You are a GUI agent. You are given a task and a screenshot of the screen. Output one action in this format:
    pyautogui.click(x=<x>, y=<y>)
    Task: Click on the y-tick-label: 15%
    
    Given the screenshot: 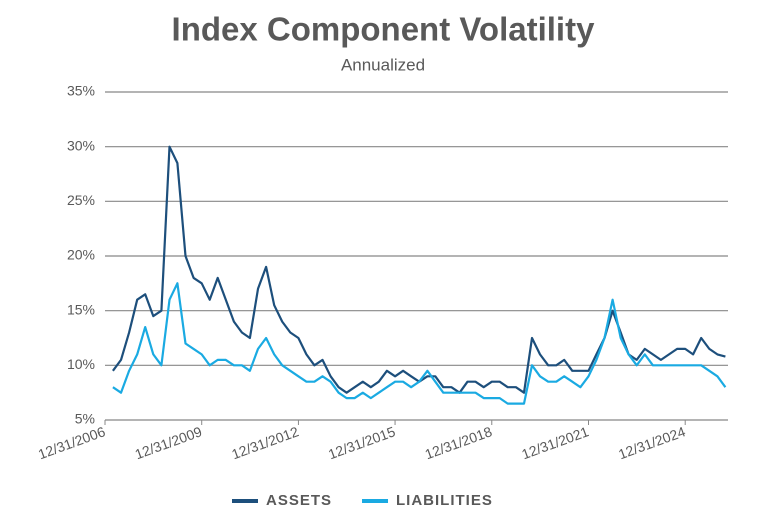 What is the action you would take?
    pyautogui.click(x=81, y=309)
    